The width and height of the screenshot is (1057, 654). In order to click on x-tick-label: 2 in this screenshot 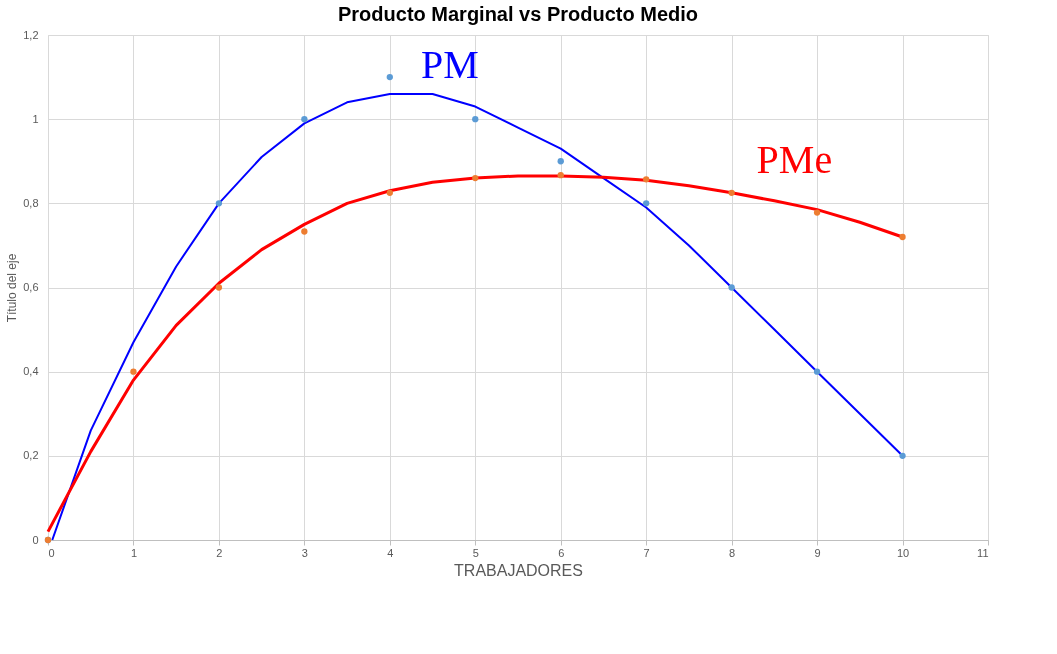, I will do `click(219, 552)`.